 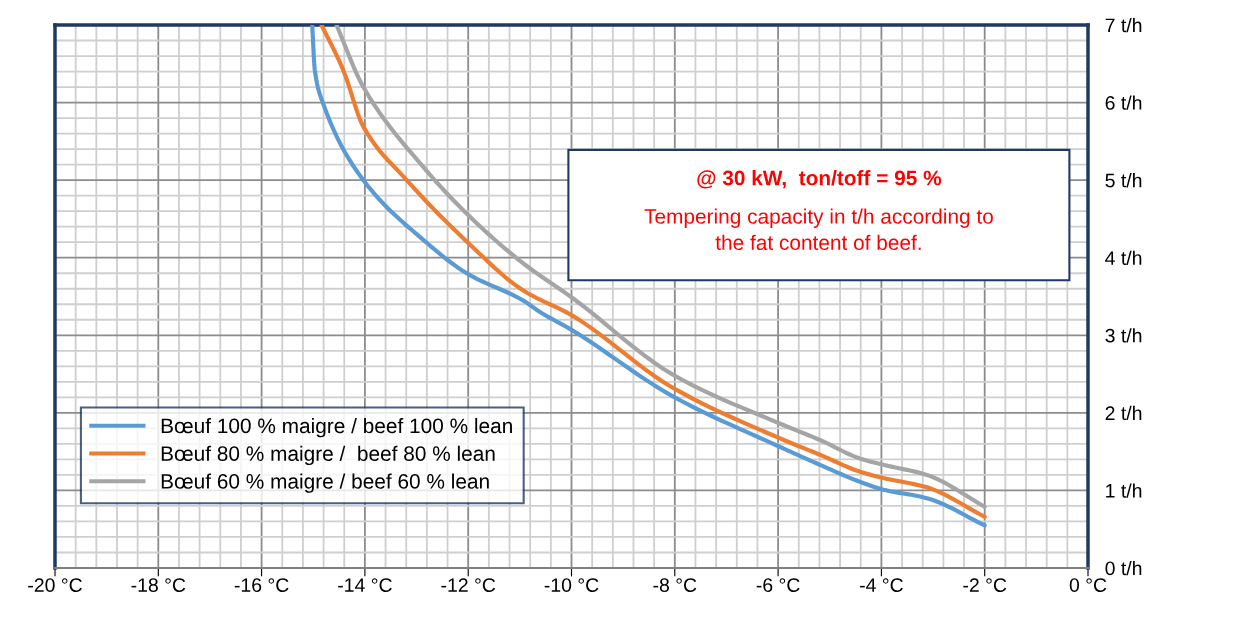 I want to click on x-tick-label: -8 °C, so click(x=675, y=585).